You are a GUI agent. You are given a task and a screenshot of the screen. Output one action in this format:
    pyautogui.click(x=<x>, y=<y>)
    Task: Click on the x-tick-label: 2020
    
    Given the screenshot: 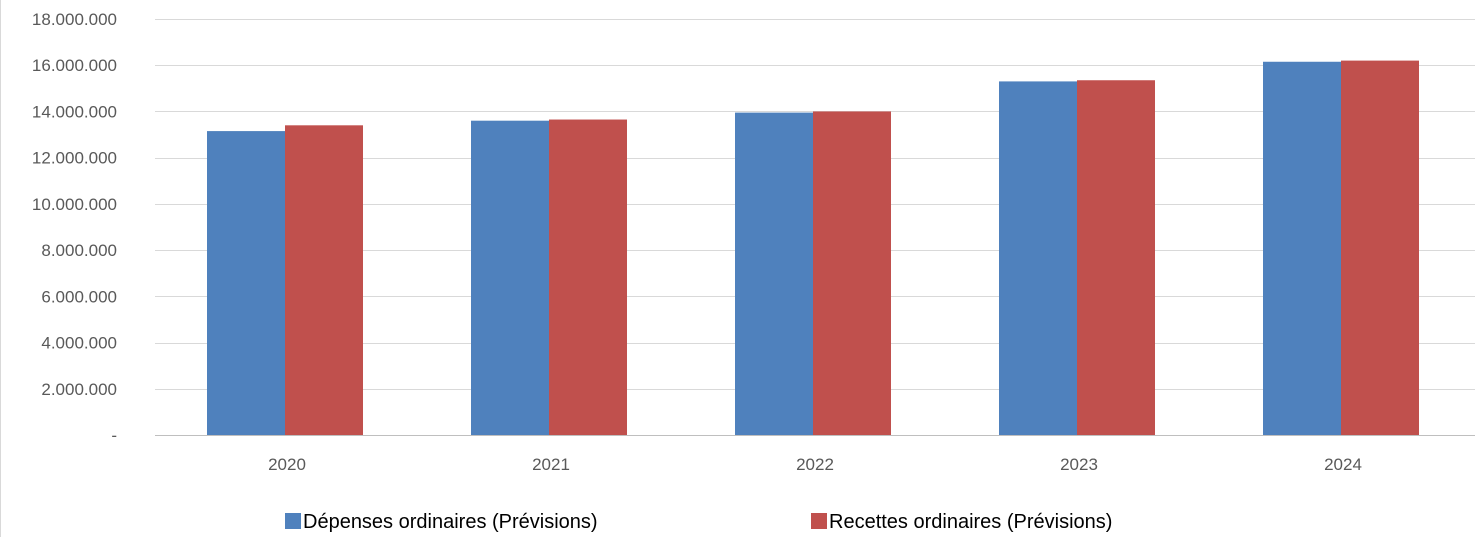 What is the action you would take?
    pyautogui.click(x=287, y=464)
    